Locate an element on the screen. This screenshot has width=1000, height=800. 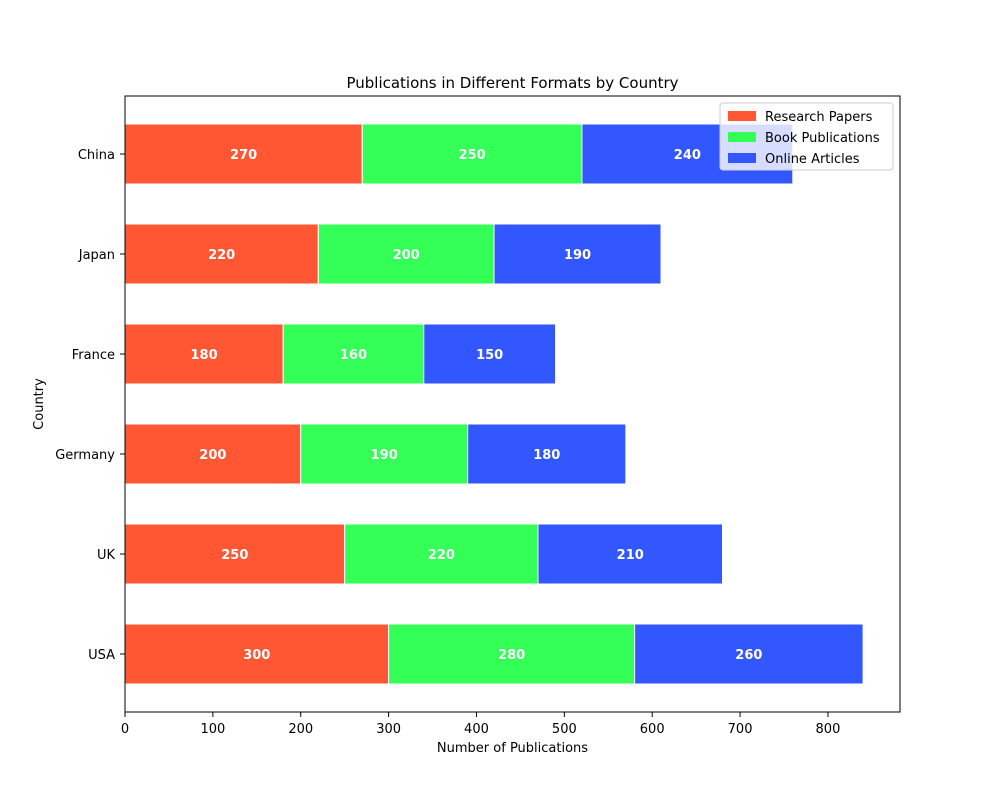
x-axis: 0 100 200 300 400 500 600 700 800 is located at coordinates (481, 724).